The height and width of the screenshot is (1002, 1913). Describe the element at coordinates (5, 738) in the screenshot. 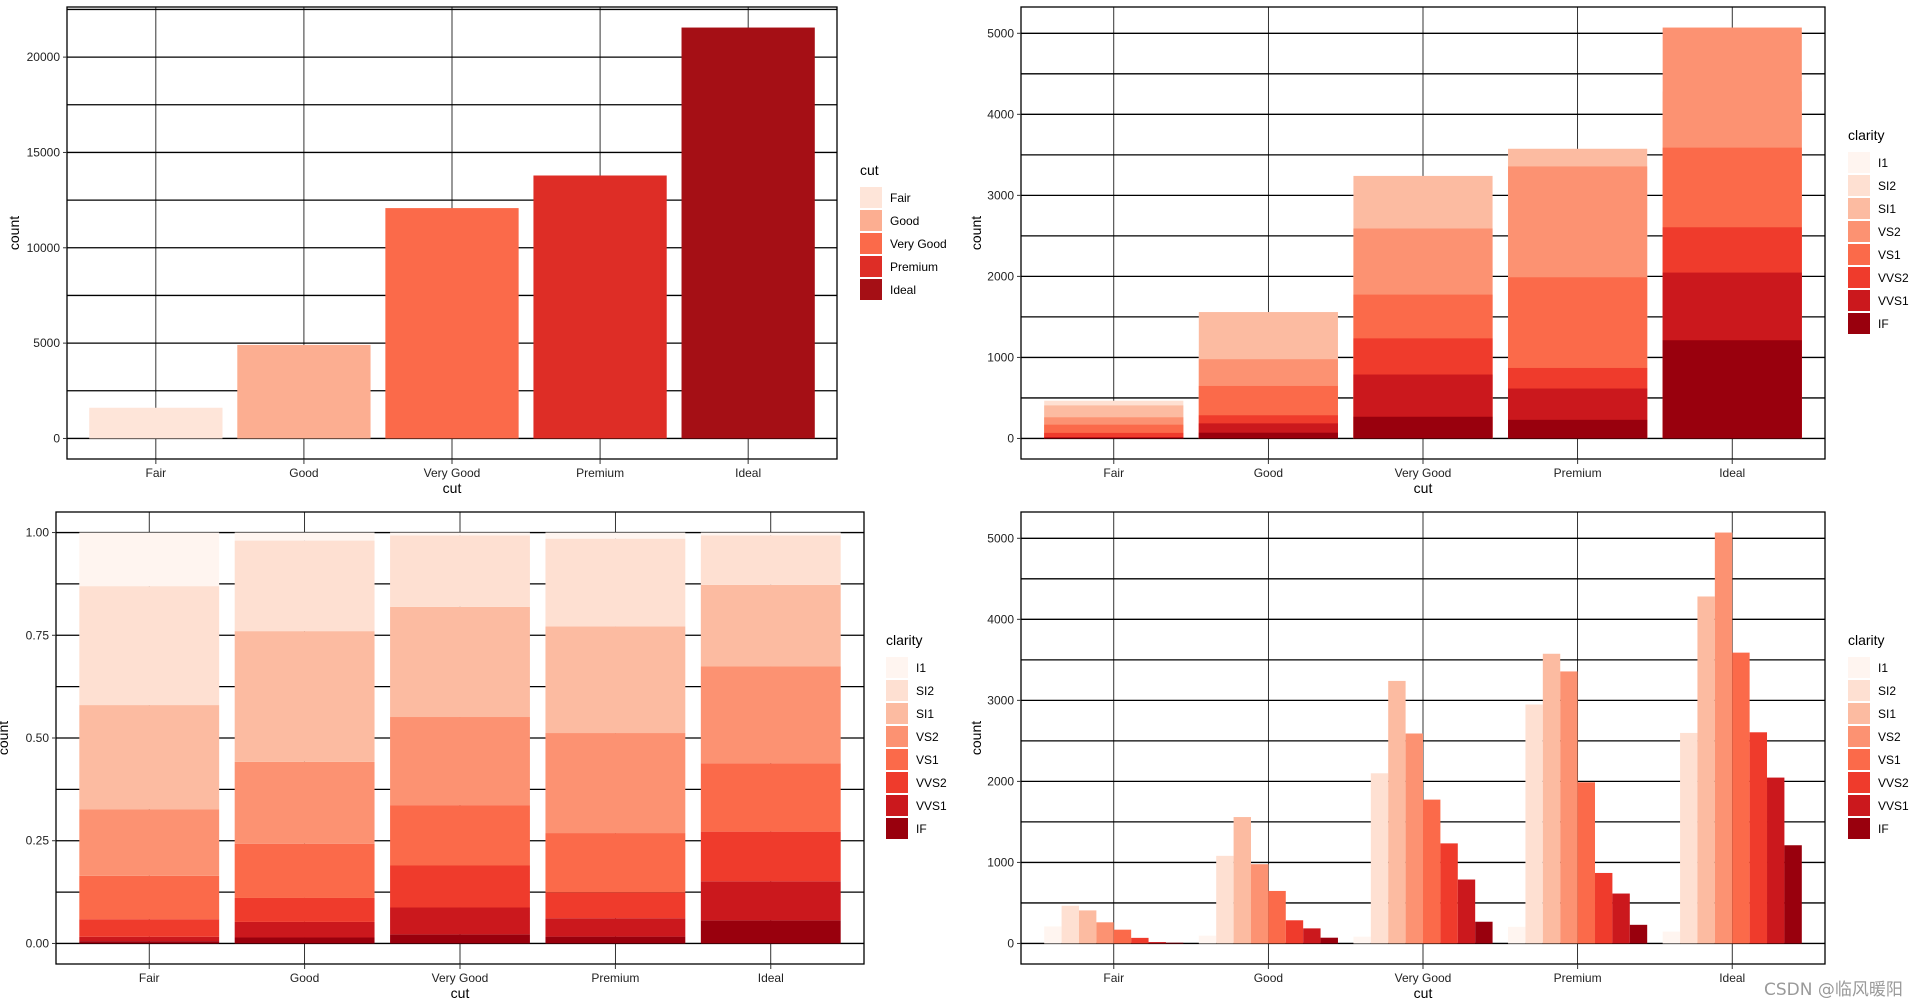

I see `y-axis-title: count` at that location.